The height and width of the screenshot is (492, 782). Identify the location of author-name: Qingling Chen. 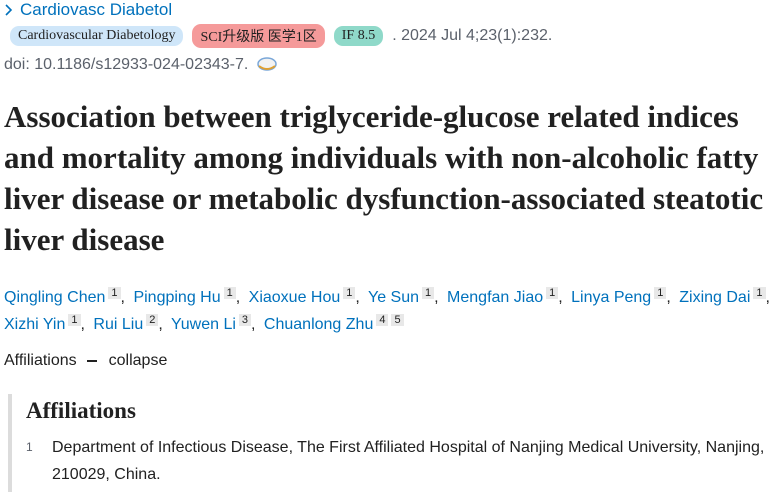
(55, 297).